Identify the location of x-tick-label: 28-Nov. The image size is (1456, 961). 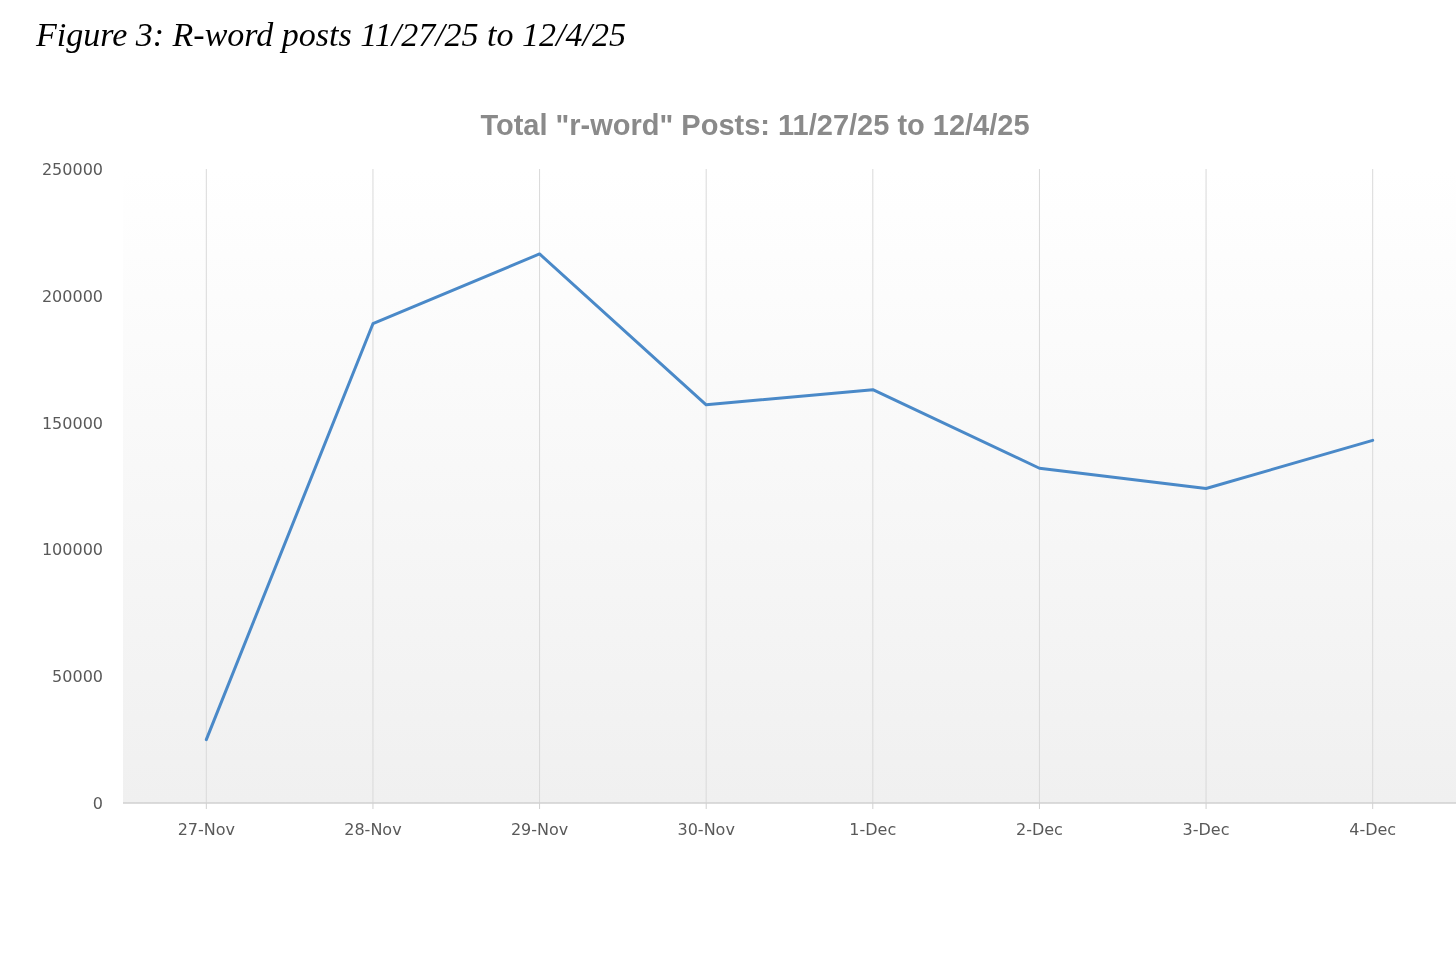
(373, 829).